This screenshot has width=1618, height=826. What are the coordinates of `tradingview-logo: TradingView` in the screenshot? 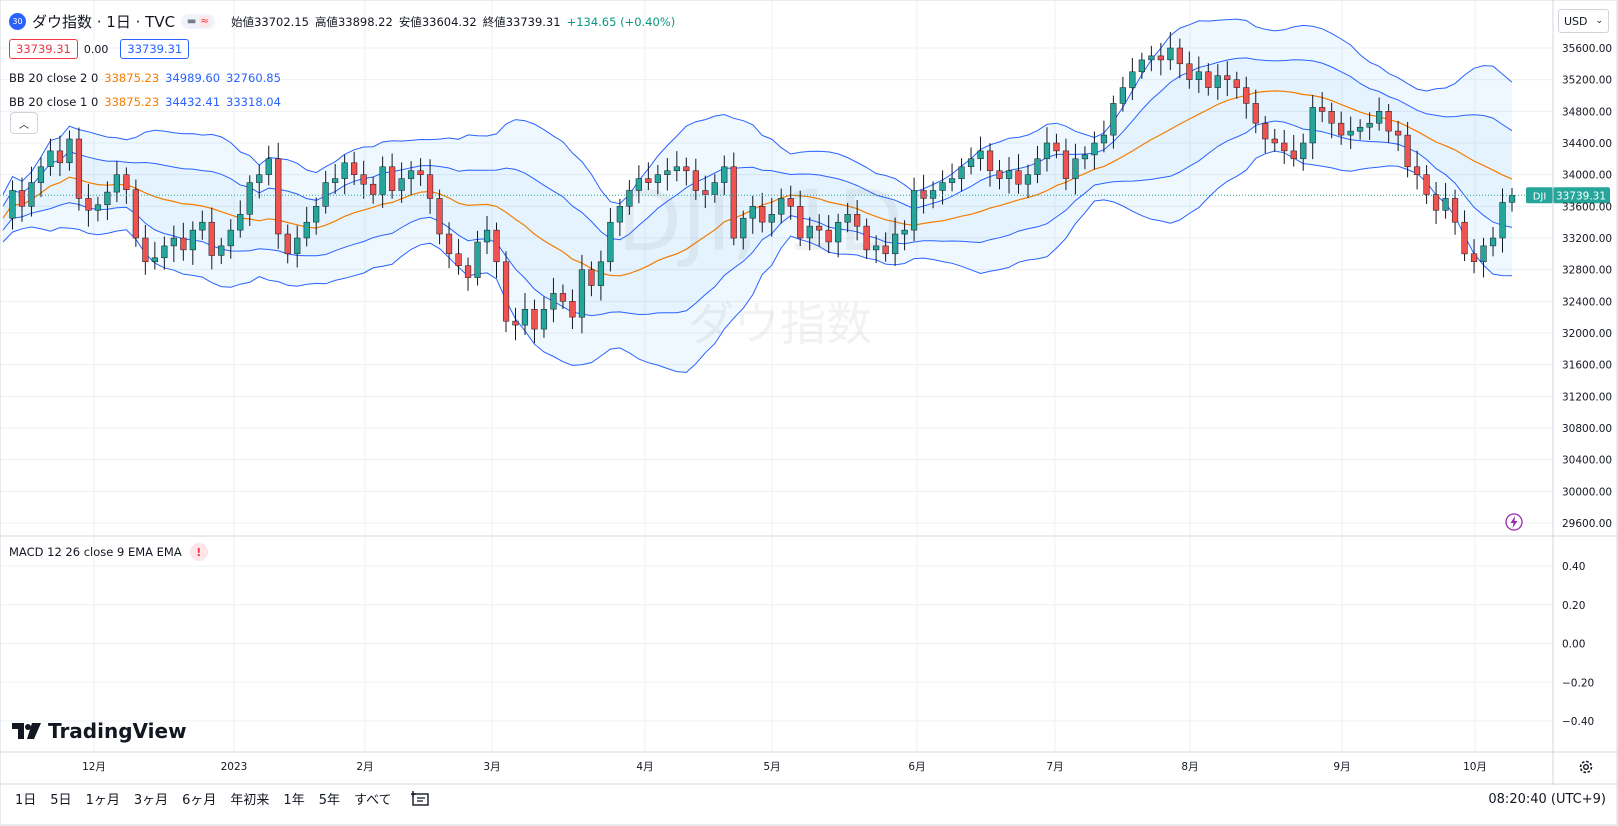 It's located at (99, 731).